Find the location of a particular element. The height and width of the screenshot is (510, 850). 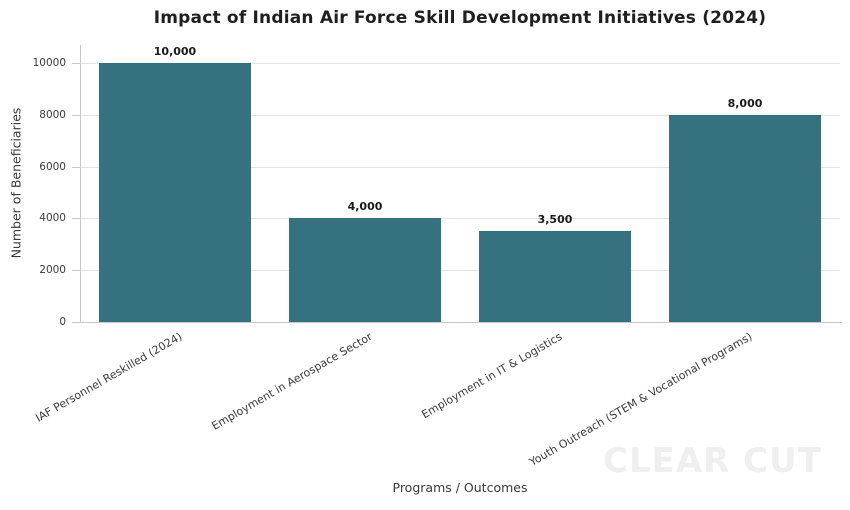

y-tick-label: 2000 is located at coordinates (52, 270).